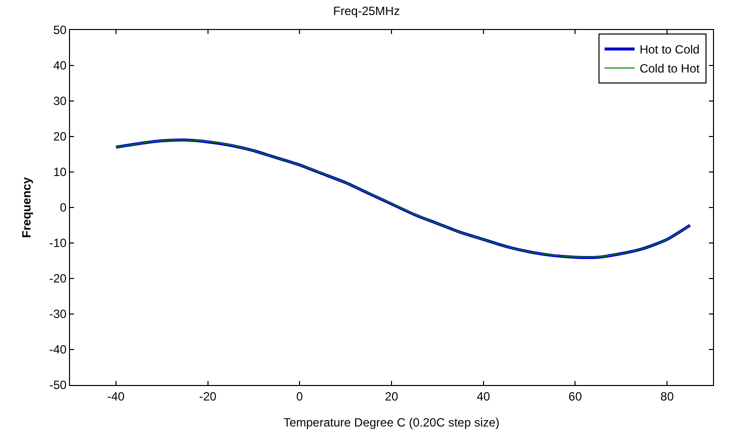 This screenshot has height=439, width=733. I want to click on x-tick-label: 0, so click(300, 396).